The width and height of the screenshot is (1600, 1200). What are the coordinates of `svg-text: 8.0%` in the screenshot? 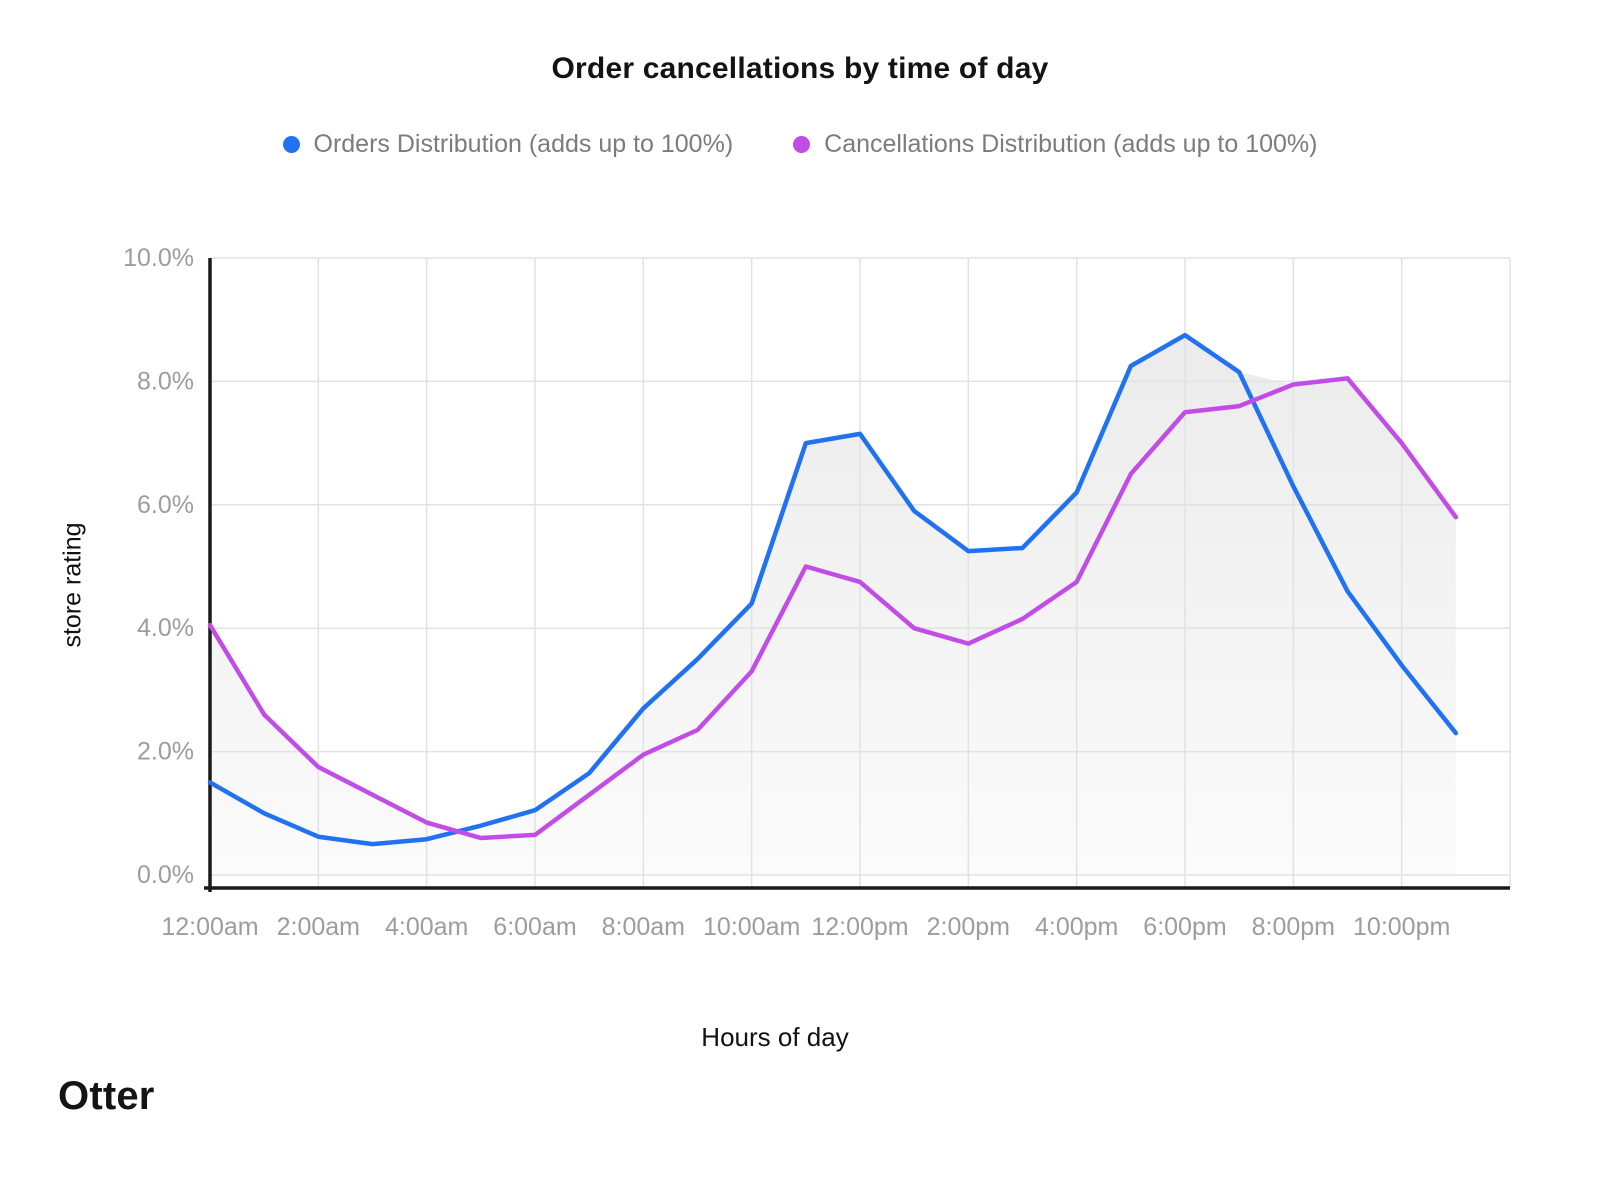 It's located at (165, 381).